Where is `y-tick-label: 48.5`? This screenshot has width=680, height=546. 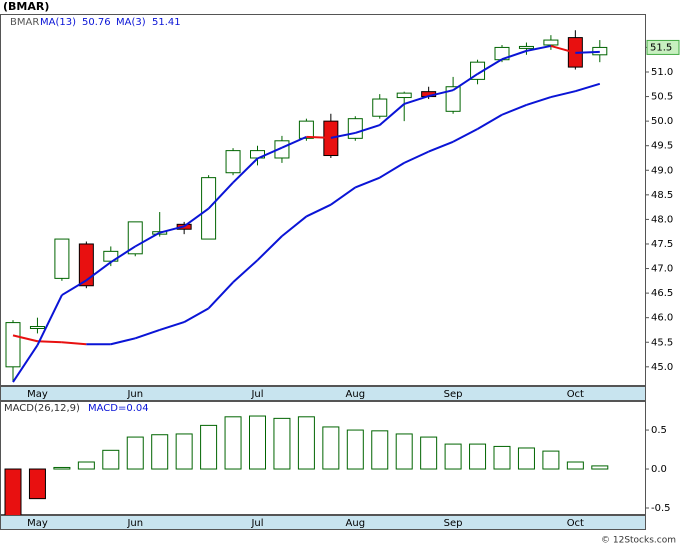 y-tick-label: 48.5 is located at coordinates (662, 195).